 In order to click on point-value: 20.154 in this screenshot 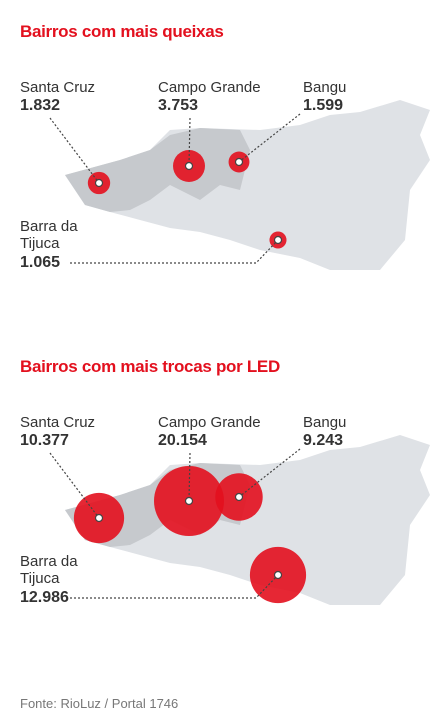, I will do `click(182, 440)`.